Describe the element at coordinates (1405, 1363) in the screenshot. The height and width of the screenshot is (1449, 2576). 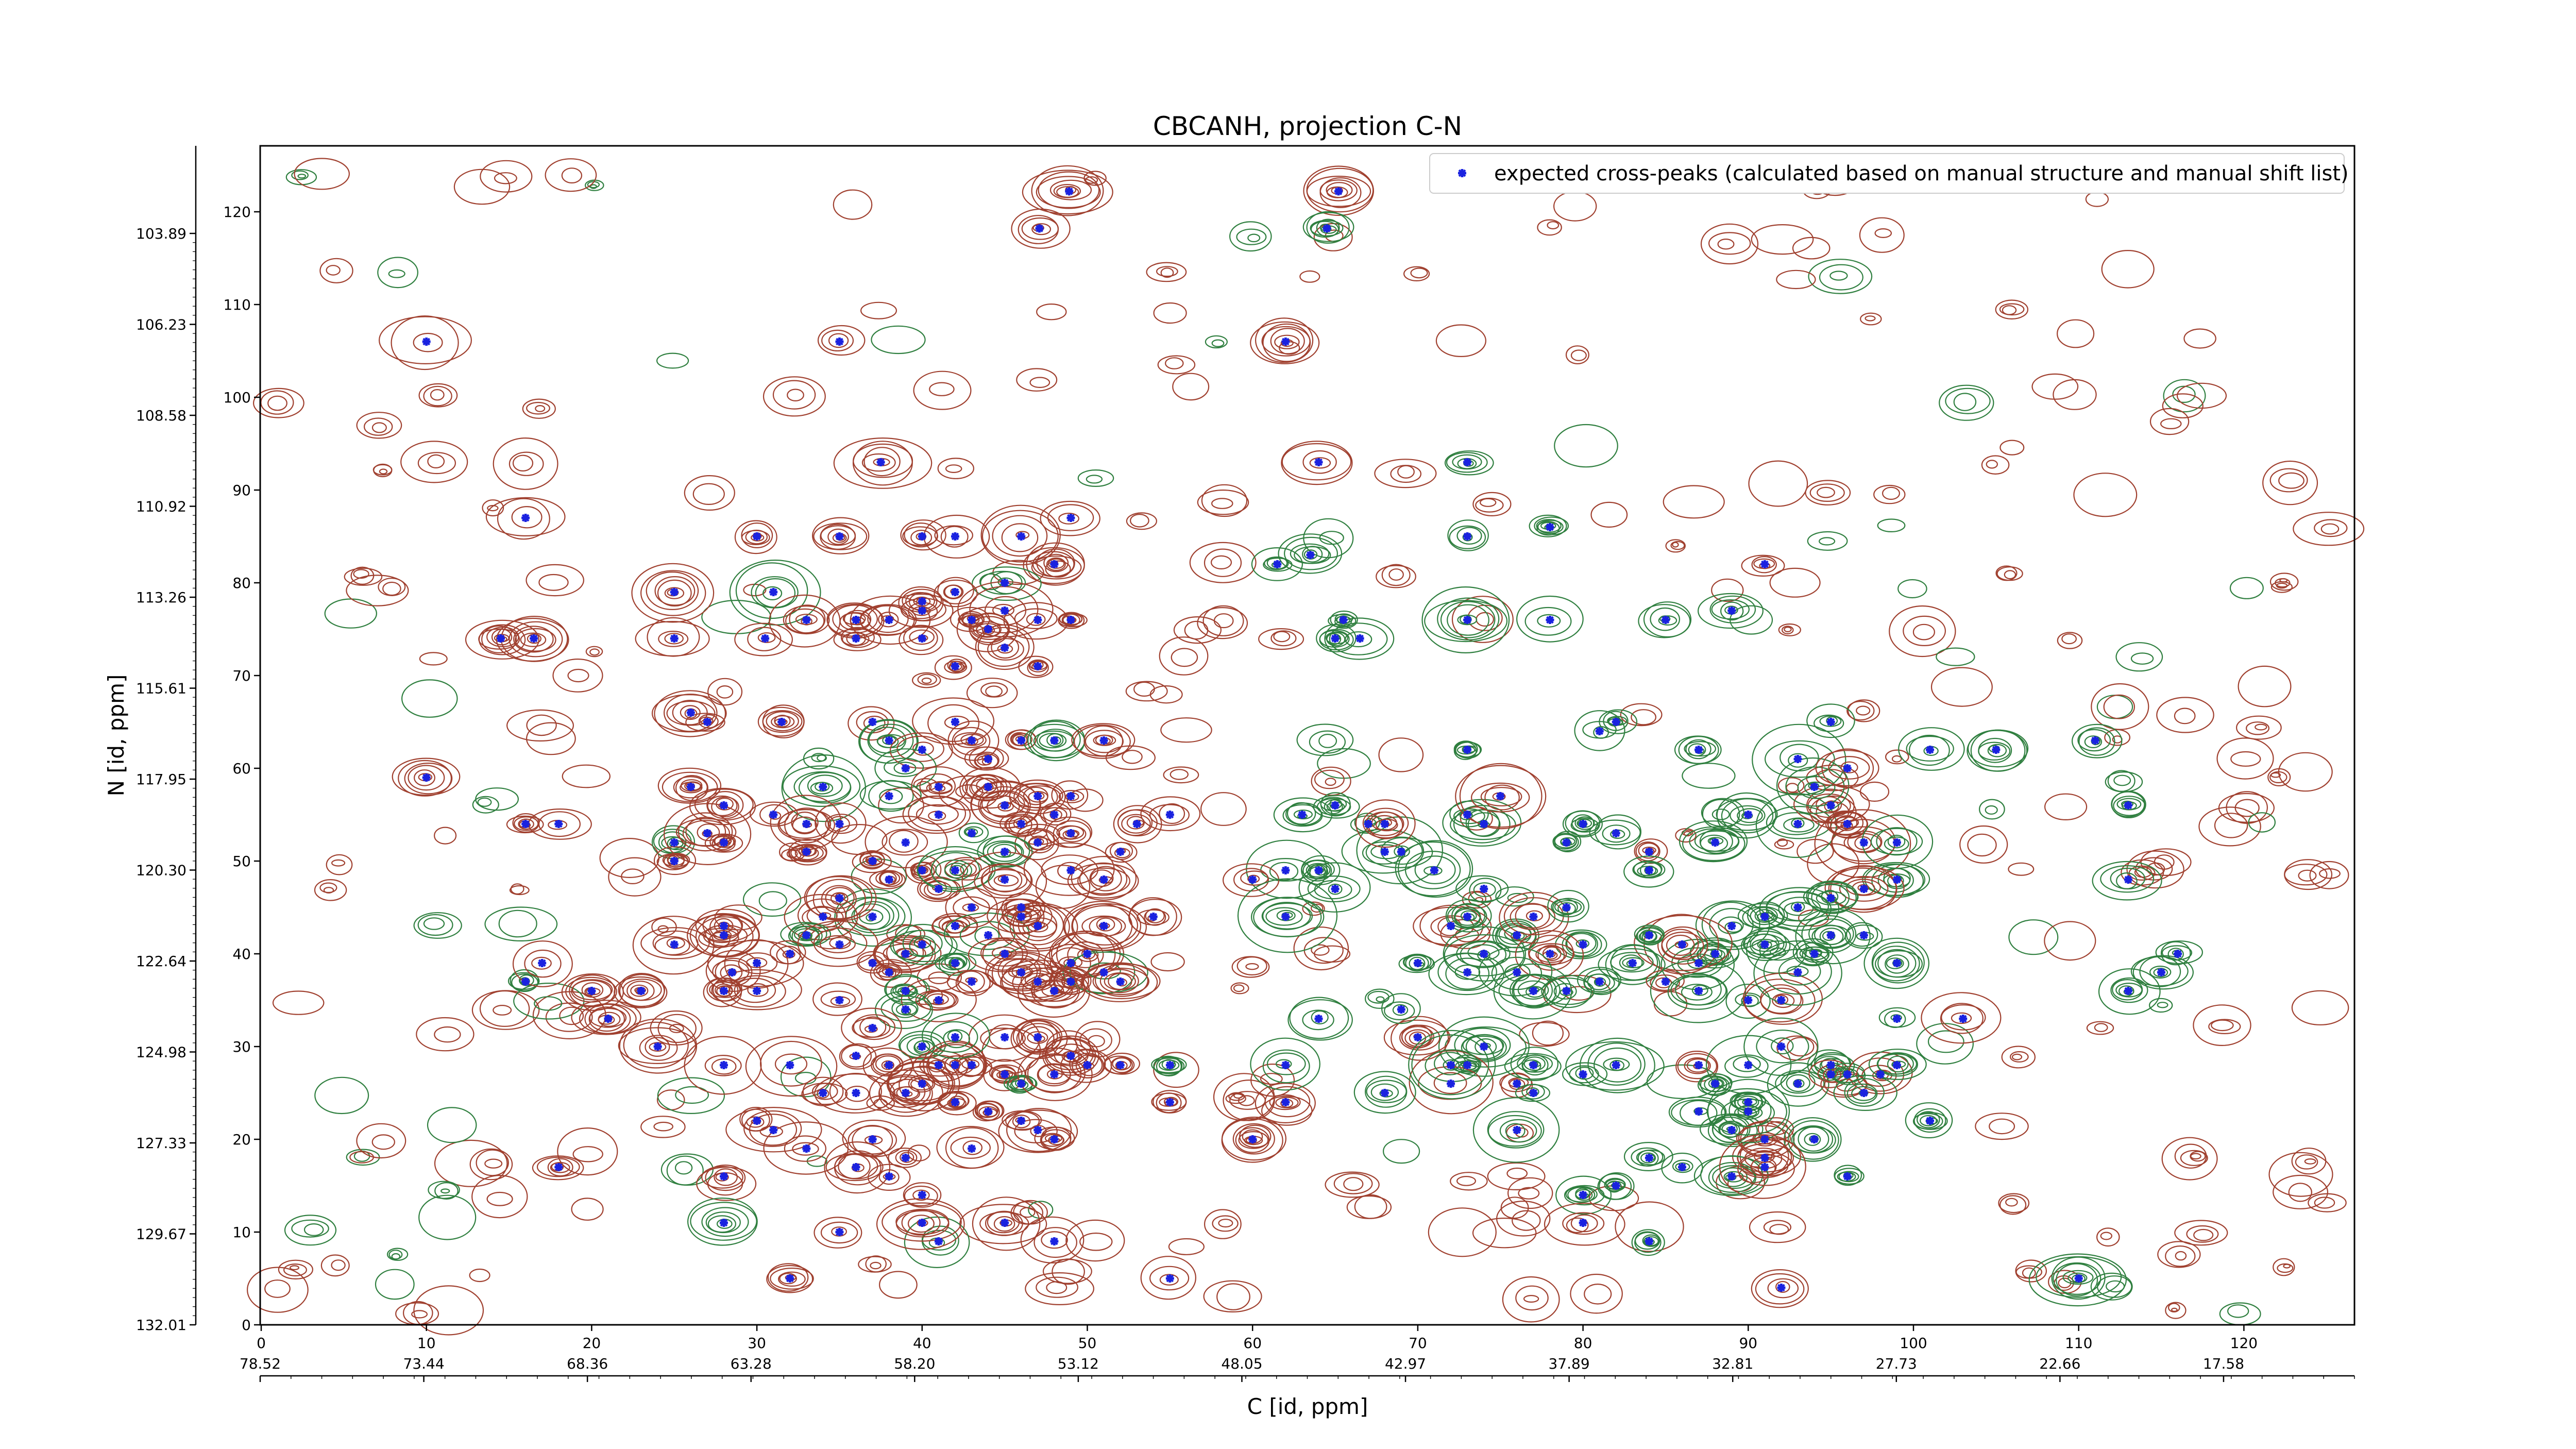
I see `x-ppm-tick-label: 42.97` at that location.